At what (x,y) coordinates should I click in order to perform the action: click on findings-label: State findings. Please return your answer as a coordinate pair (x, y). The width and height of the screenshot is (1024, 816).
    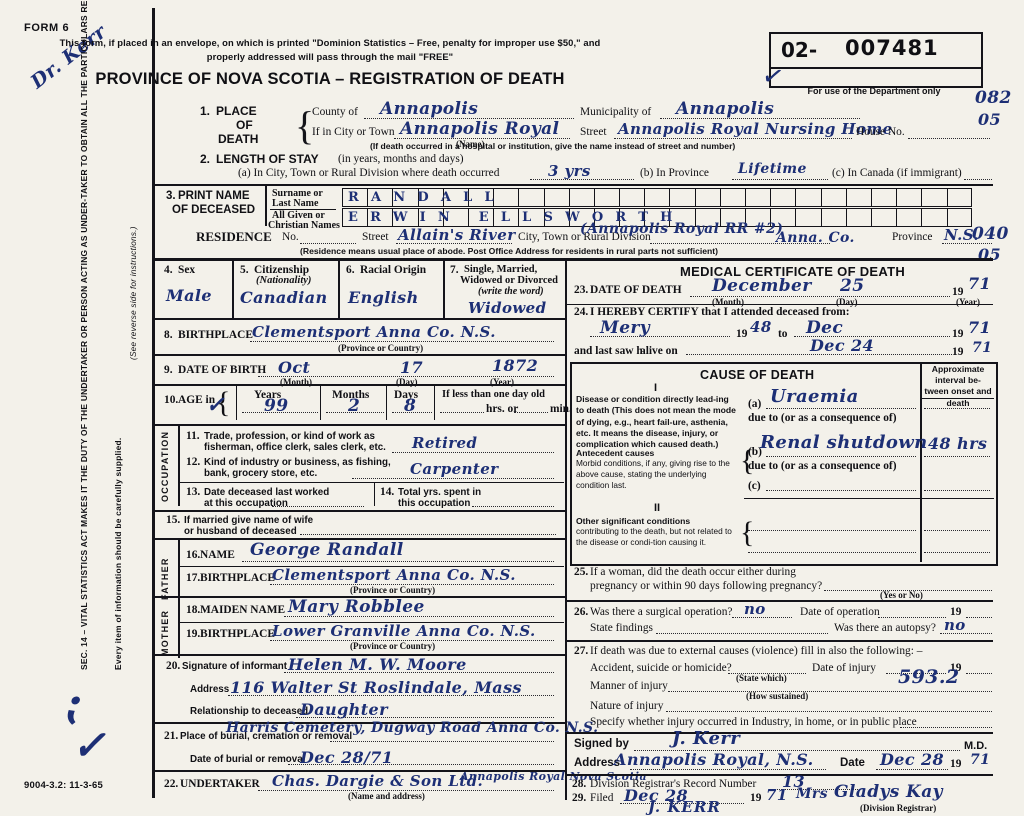
    Looking at the image, I should click on (621, 628).